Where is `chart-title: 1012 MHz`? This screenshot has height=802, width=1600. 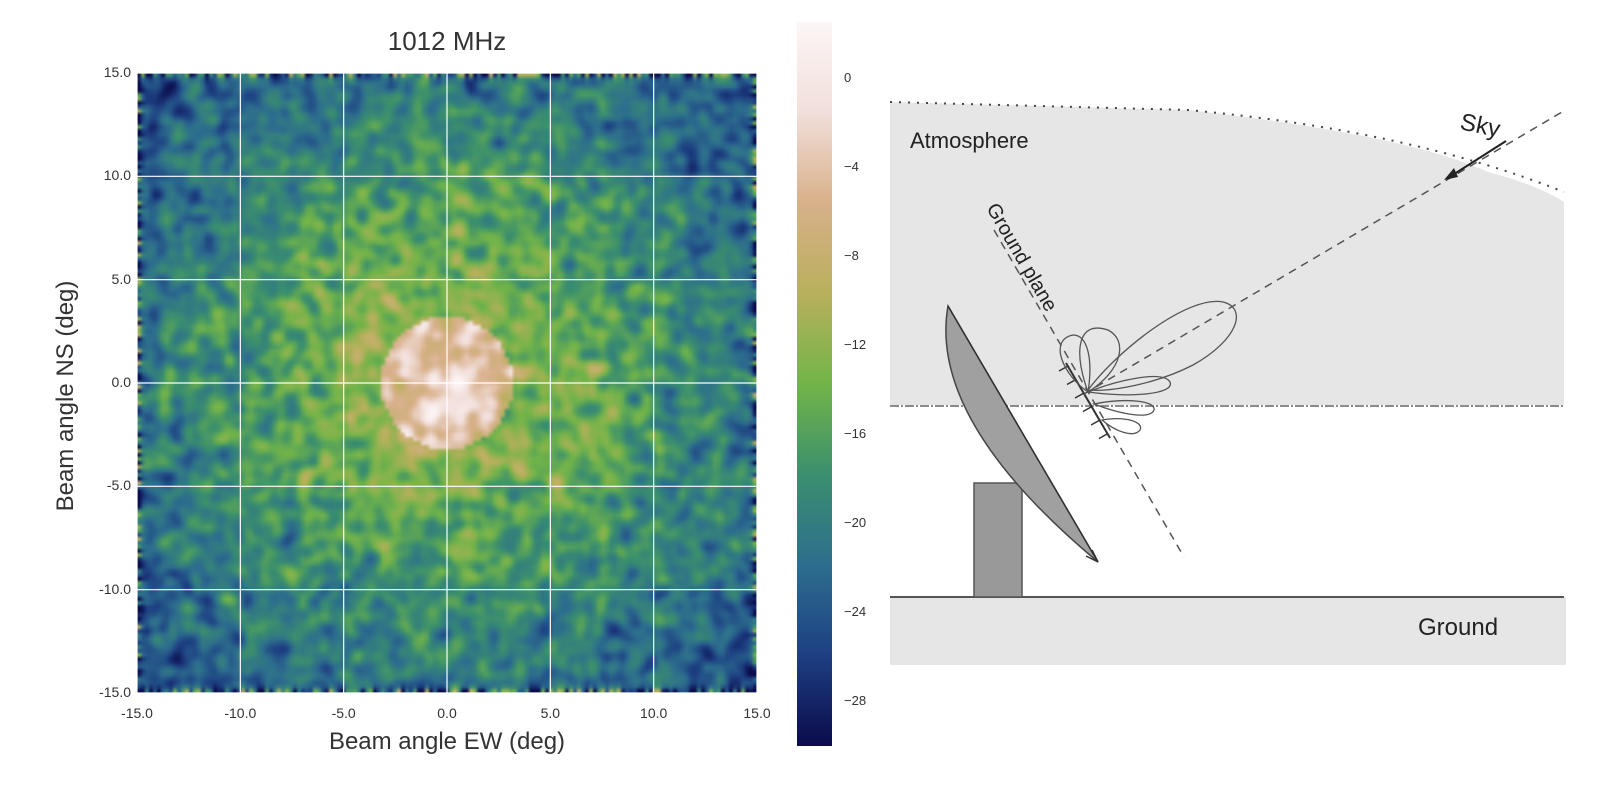
chart-title: 1012 MHz is located at coordinates (447, 41).